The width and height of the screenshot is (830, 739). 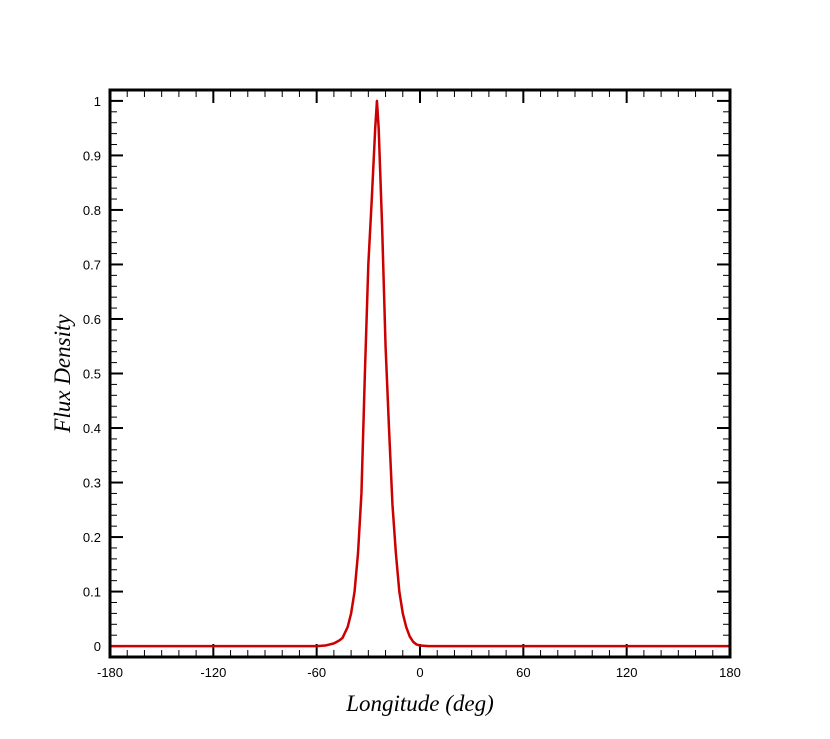 What do you see at coordinates (523, 672) in the screenshot?
I see `x-tick-label: 60` at bounding box center [523, 672].